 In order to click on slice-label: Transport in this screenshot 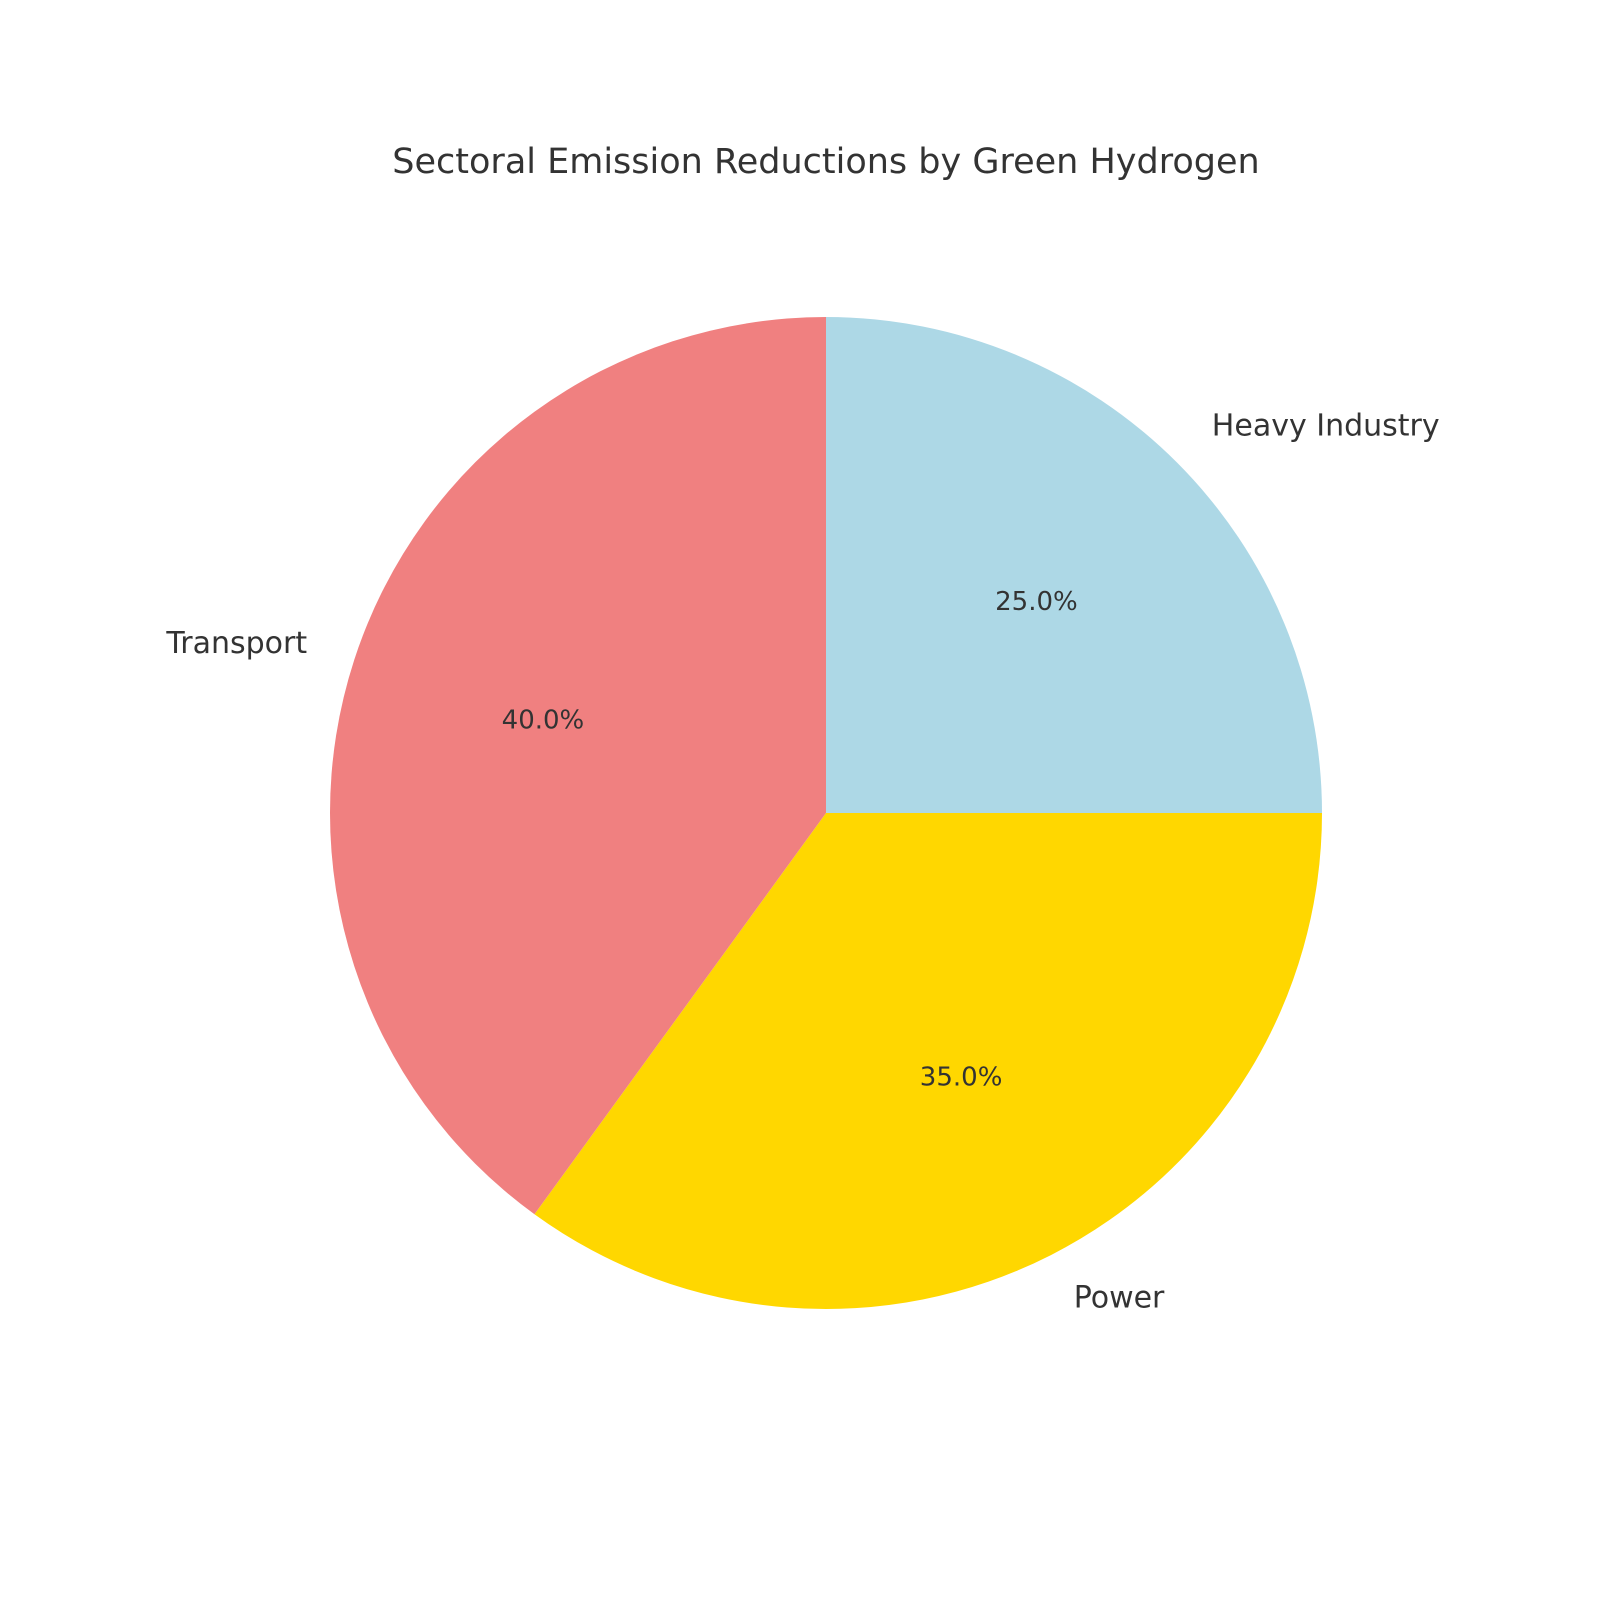, I will do `click(236, 643)`.